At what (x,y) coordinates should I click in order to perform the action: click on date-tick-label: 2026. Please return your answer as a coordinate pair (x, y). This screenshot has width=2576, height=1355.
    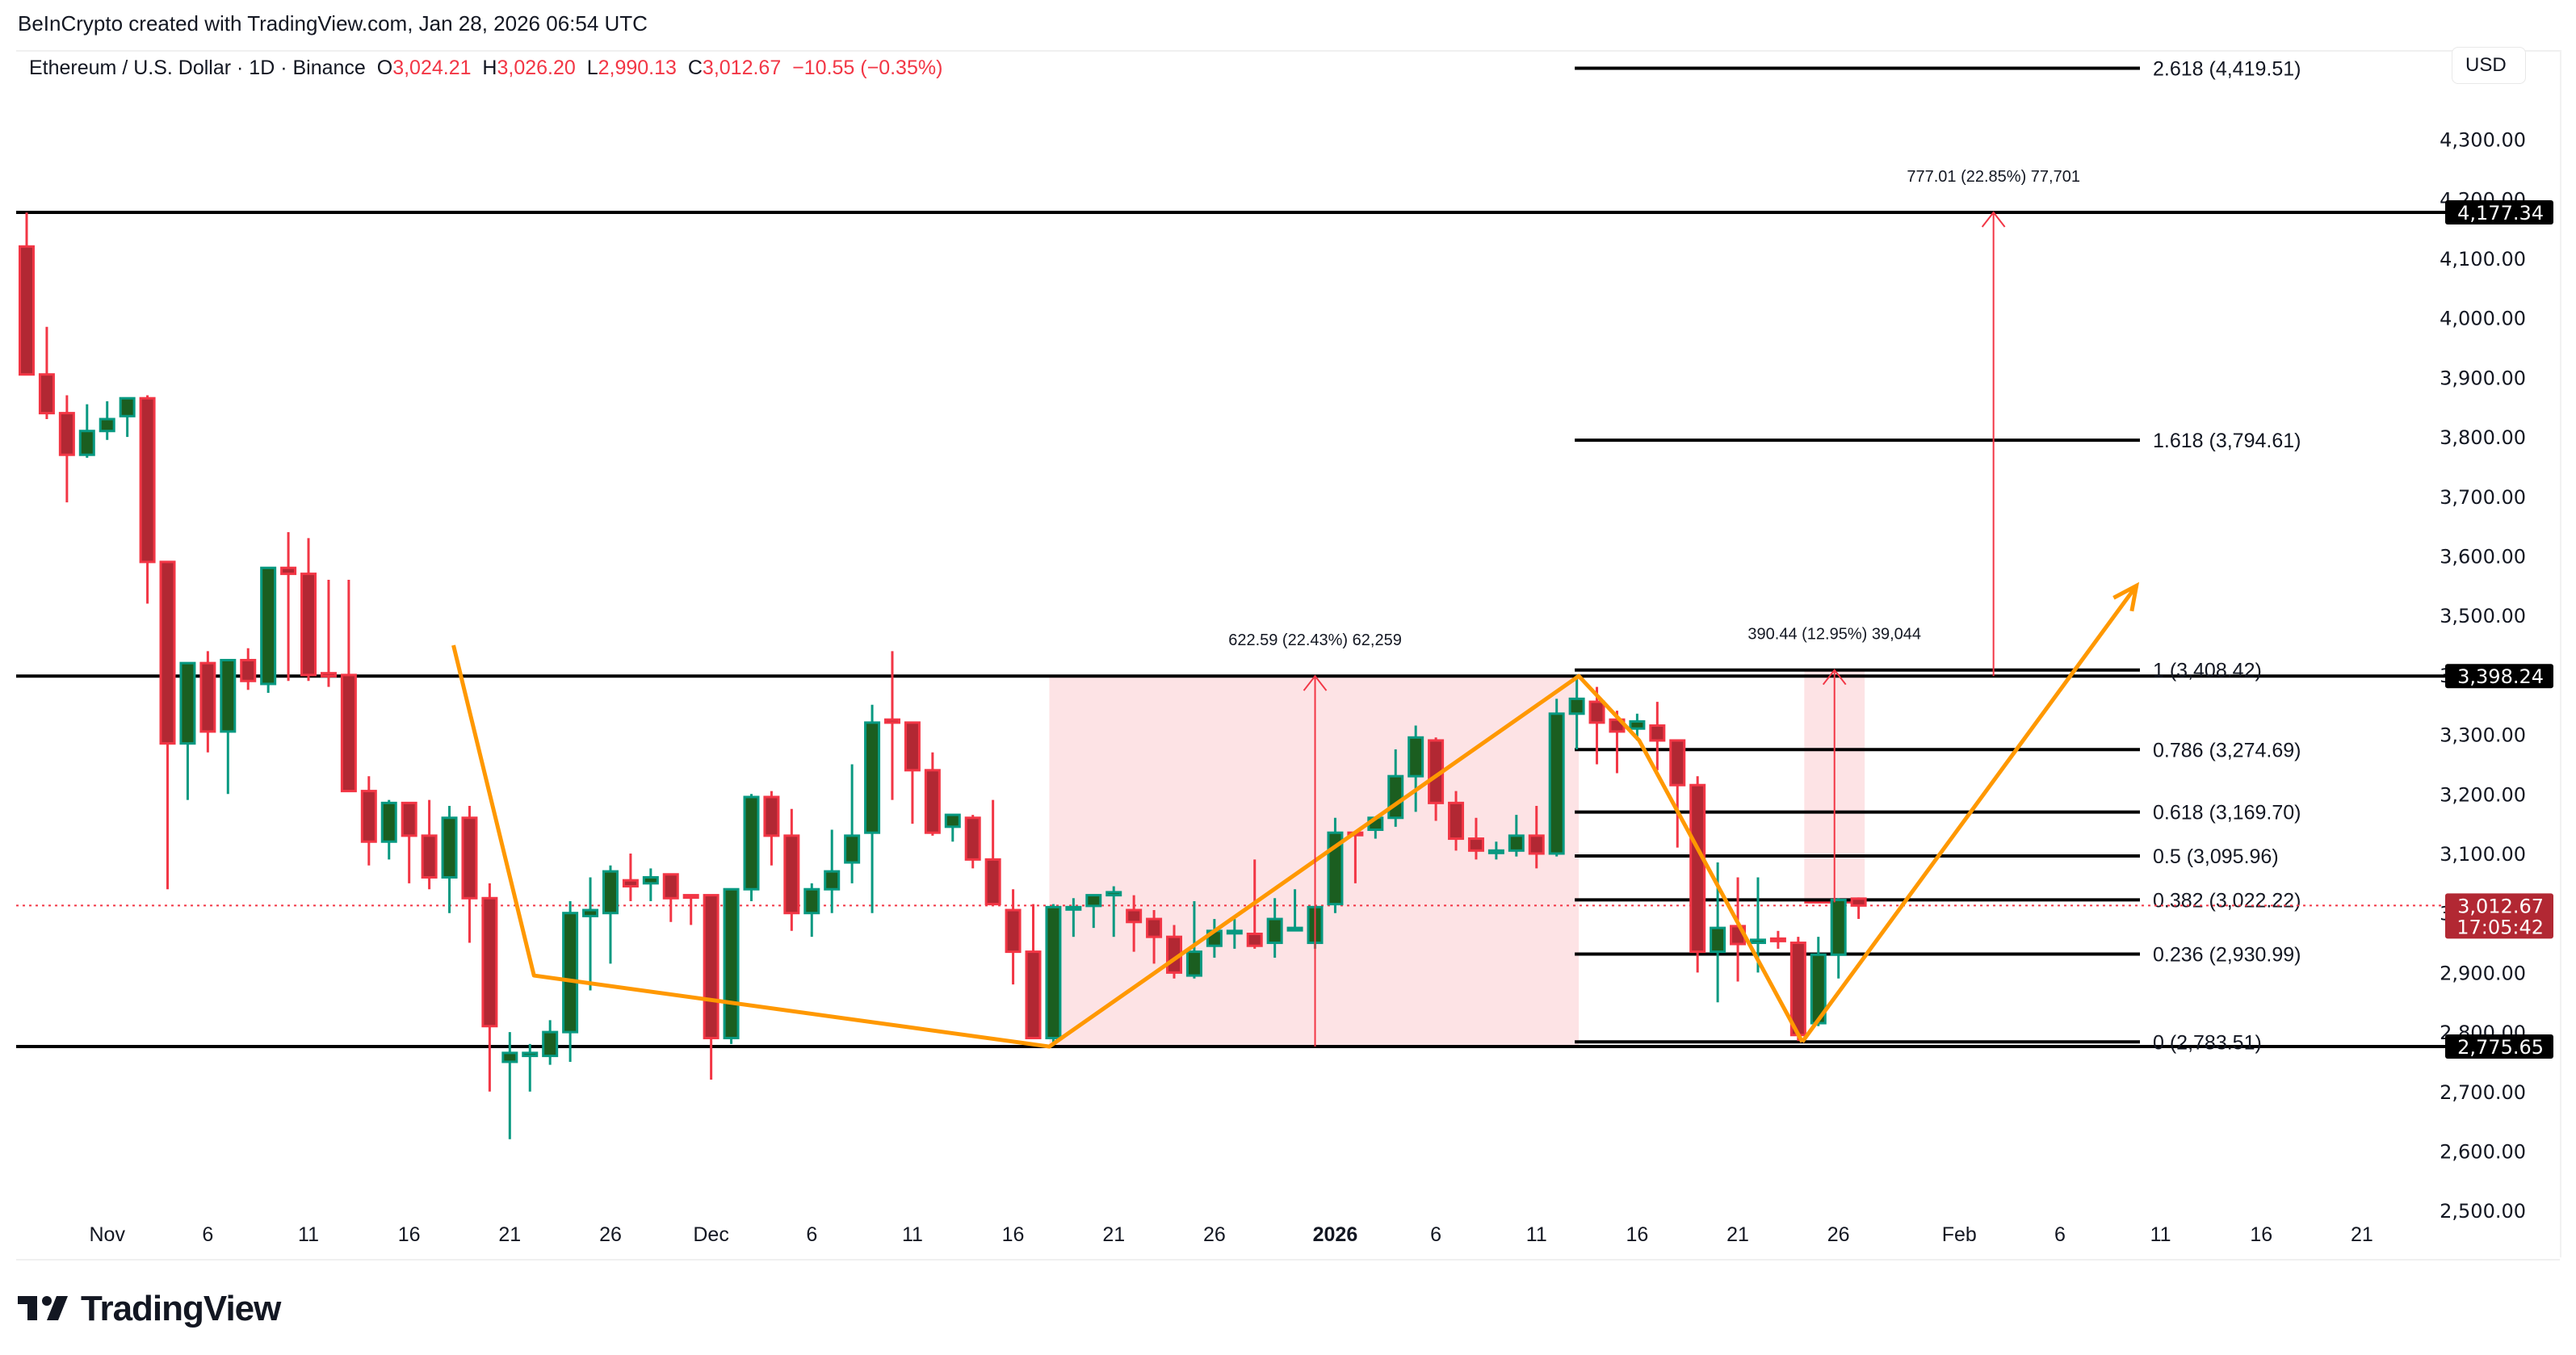
    Looking at the image, I should click on (1335, 1234).